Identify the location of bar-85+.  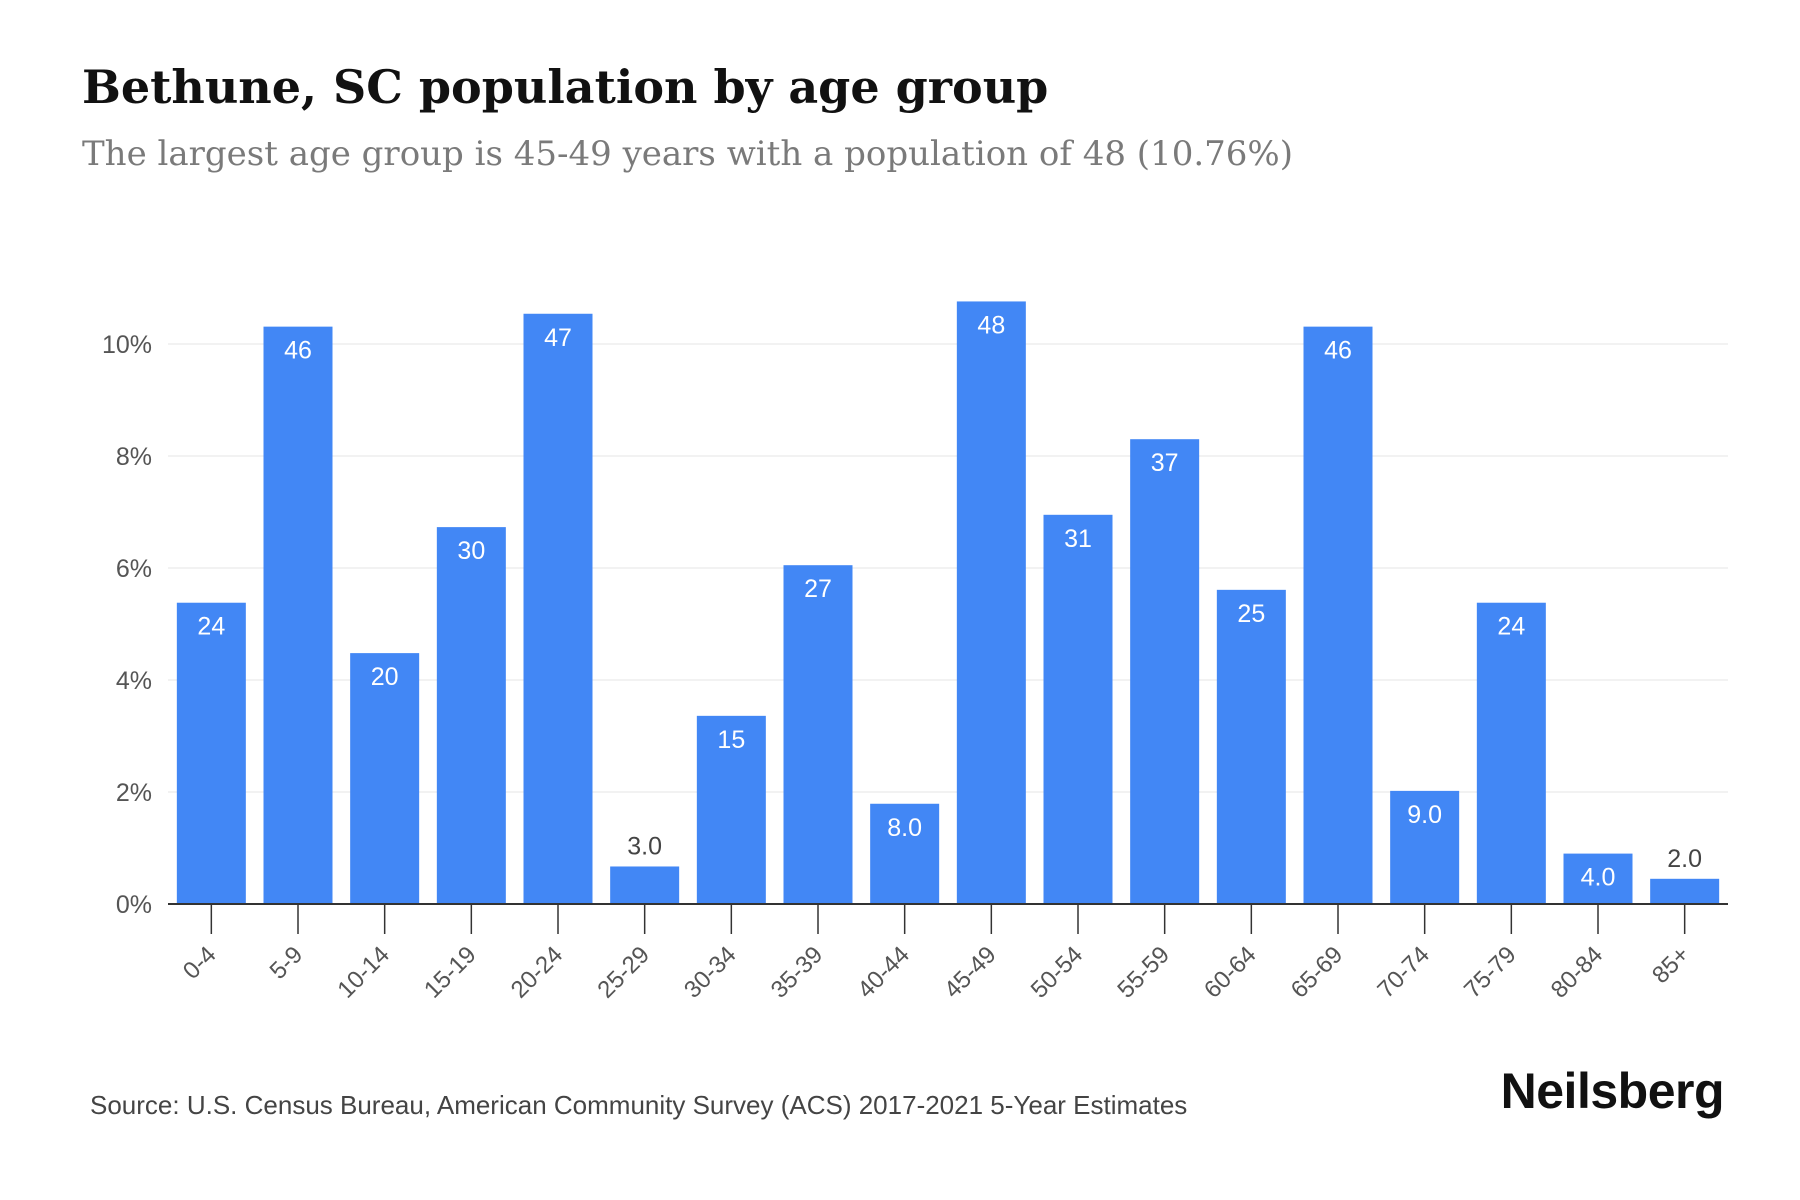
(1685, 891).